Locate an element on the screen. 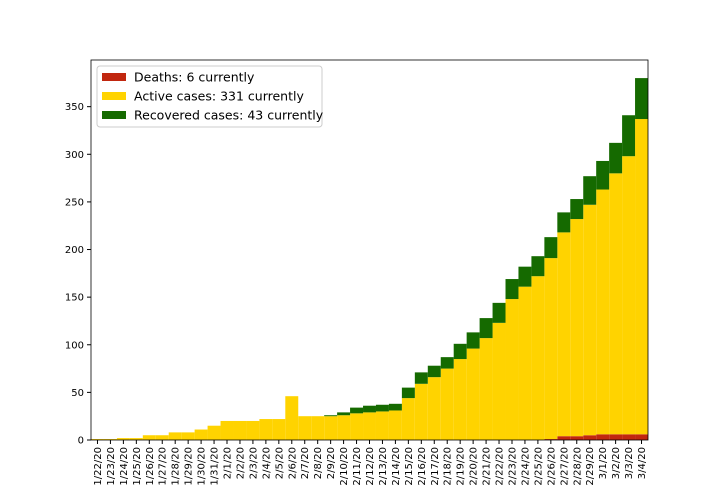 The height and width of the screenshot is (504, 720). x-tick-label: 2/18/20 is located at coordinates (448, 466).